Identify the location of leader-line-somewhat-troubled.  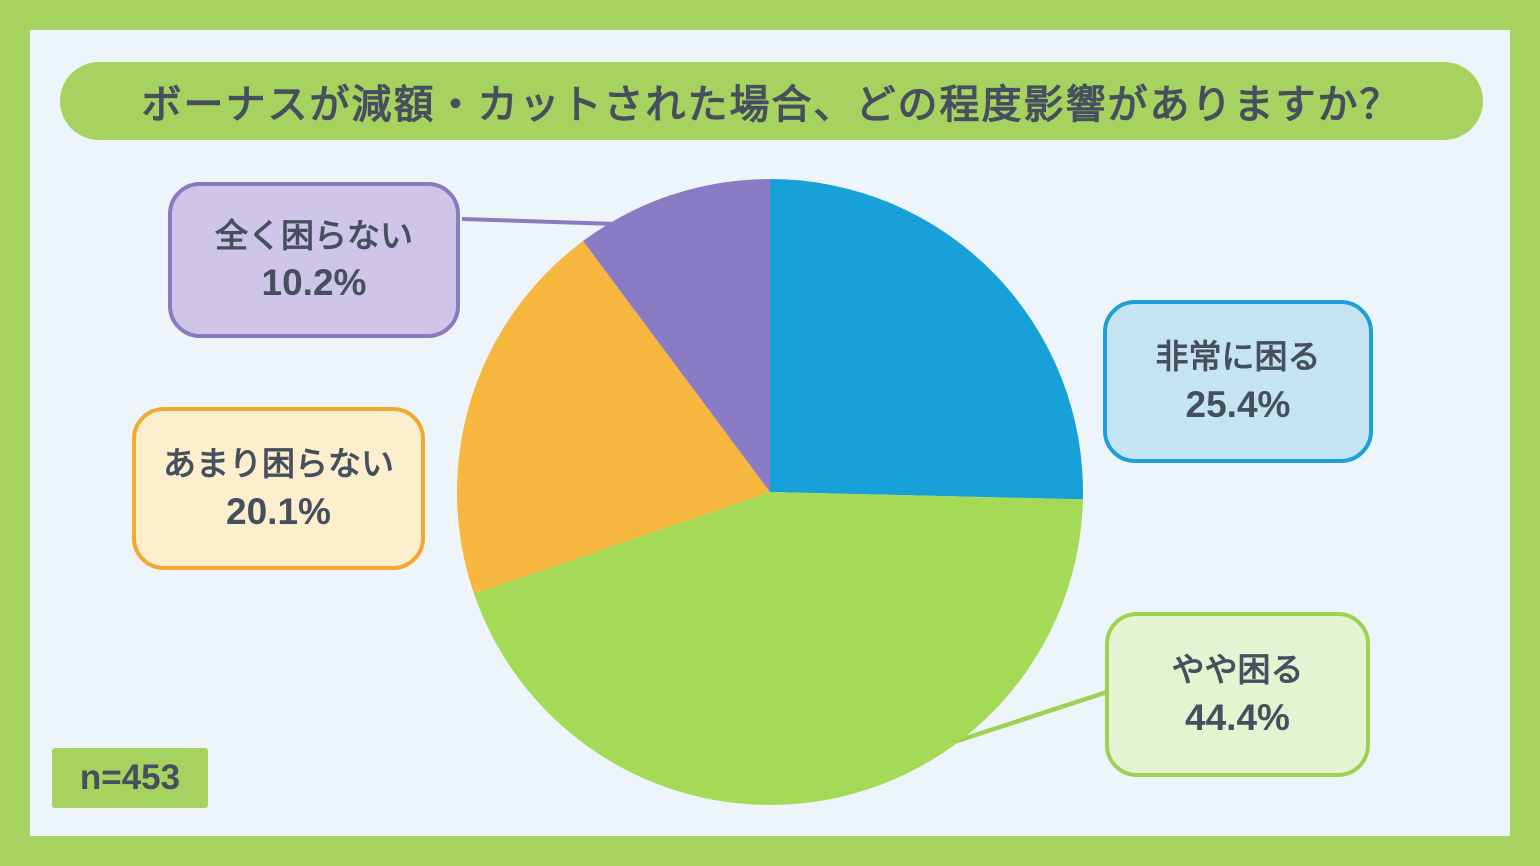
(1027, 718).